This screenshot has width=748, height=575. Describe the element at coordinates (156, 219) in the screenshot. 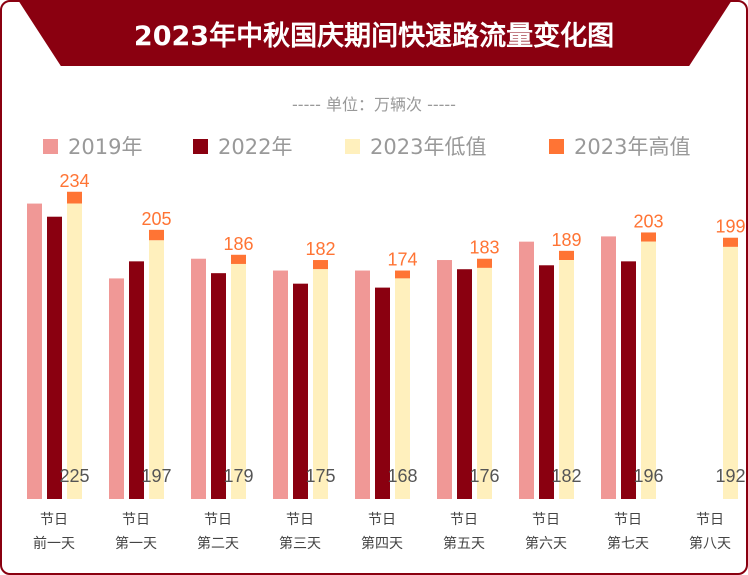

I see `data-label-high: 205` at that location.